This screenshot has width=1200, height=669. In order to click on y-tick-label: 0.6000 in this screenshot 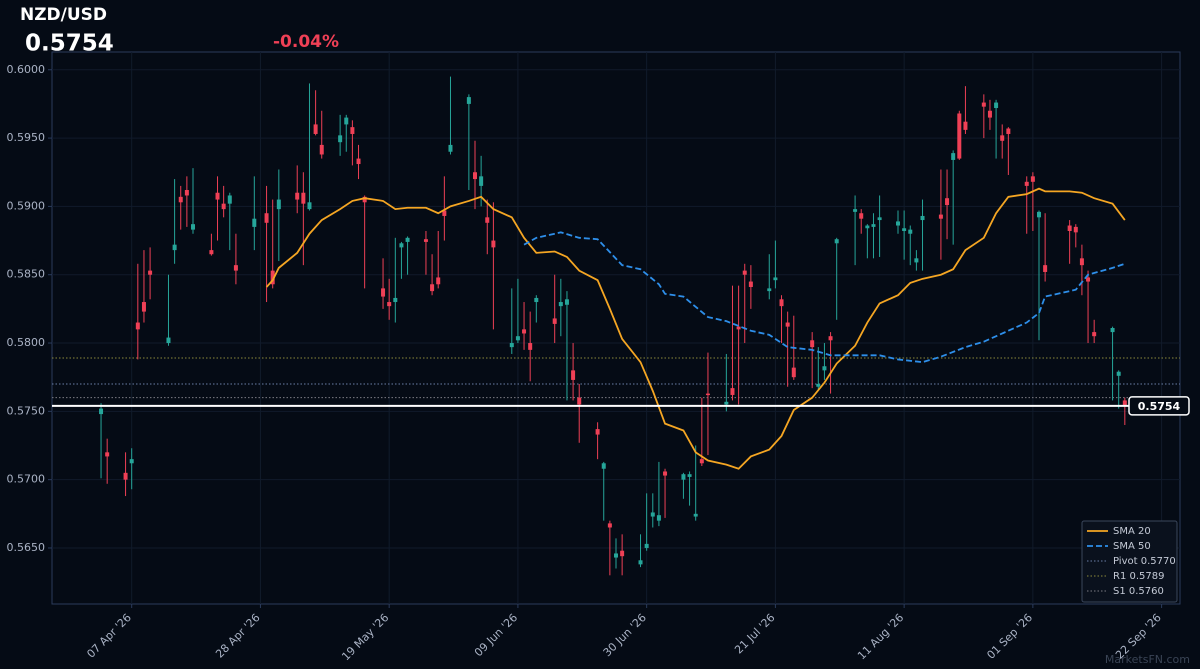, I will do `click(26, 69)`.